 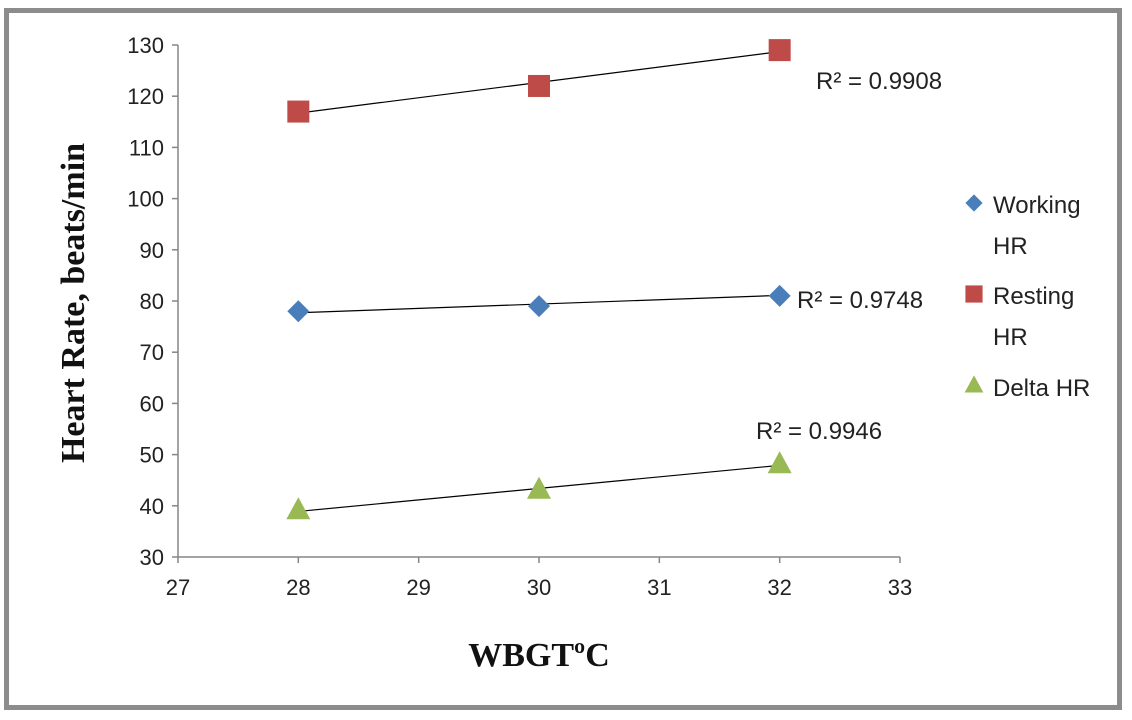 I want to click on x-tick-label: 29, so click(x=418, y=587).